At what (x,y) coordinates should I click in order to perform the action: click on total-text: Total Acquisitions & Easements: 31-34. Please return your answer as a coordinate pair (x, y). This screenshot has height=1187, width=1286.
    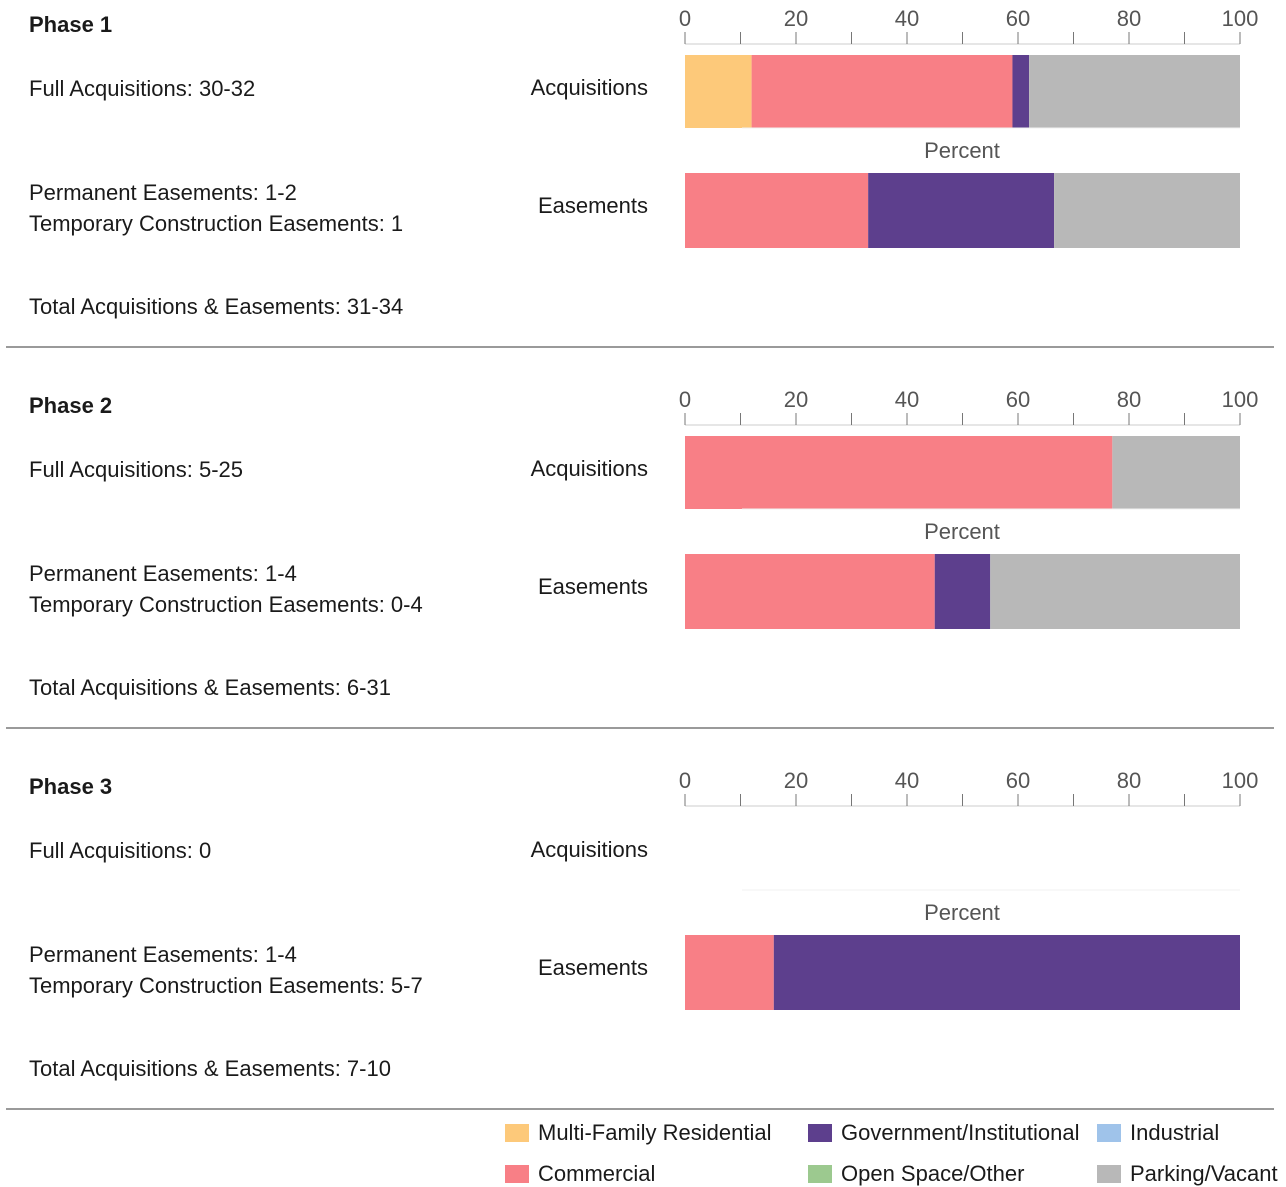
    Looking at the image, I should click on (216, 306).